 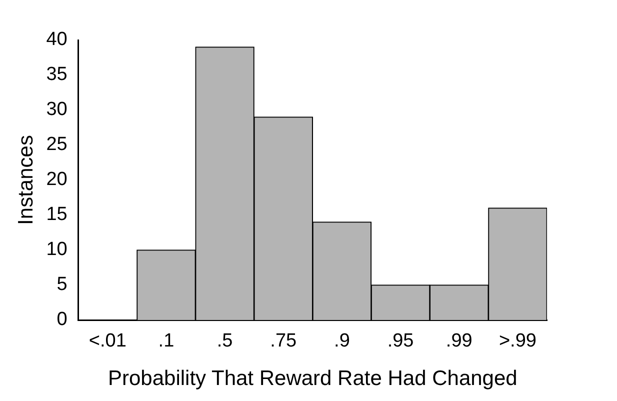 What do you see at coordinates (459, 341) in the screenshot?
I see `x-tick-label: .99` at bounding box center [459, 341].